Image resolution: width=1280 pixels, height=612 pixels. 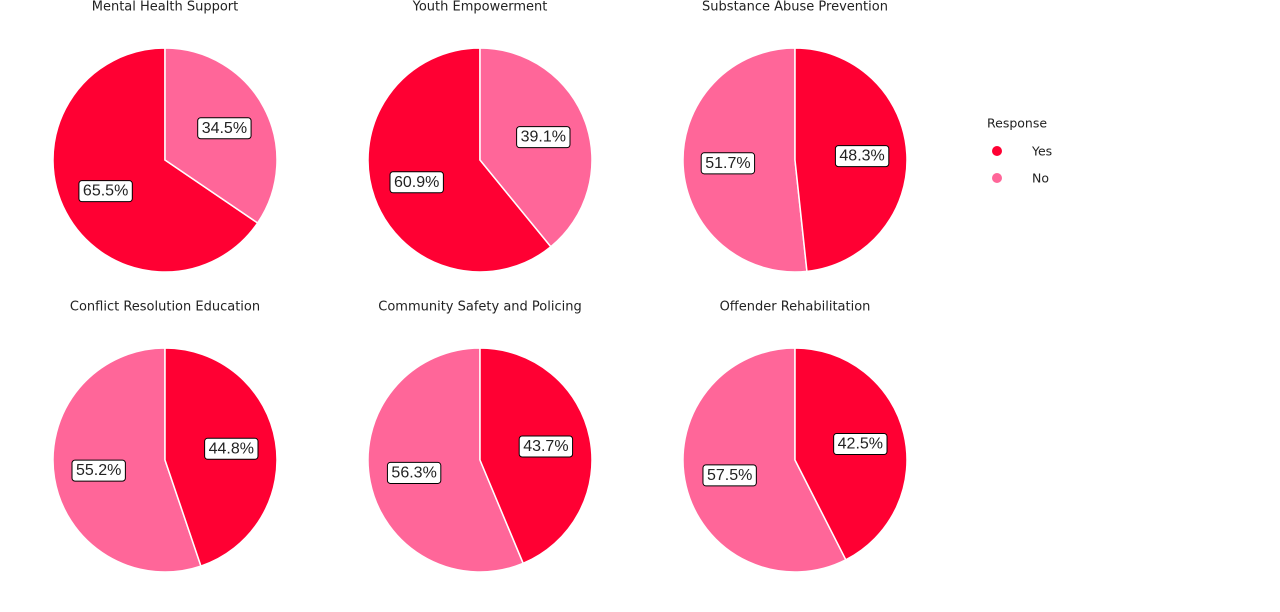 I want to click on data-label: 48.3%, so click(x=862, y=156).